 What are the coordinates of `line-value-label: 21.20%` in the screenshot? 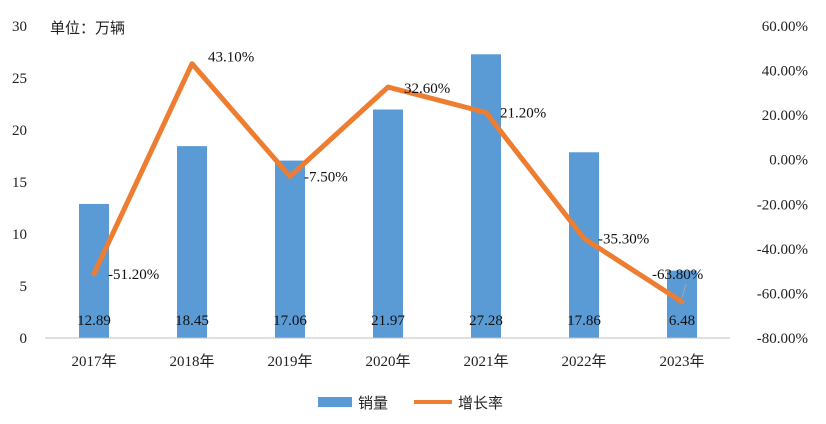 It's located at (523, 113).